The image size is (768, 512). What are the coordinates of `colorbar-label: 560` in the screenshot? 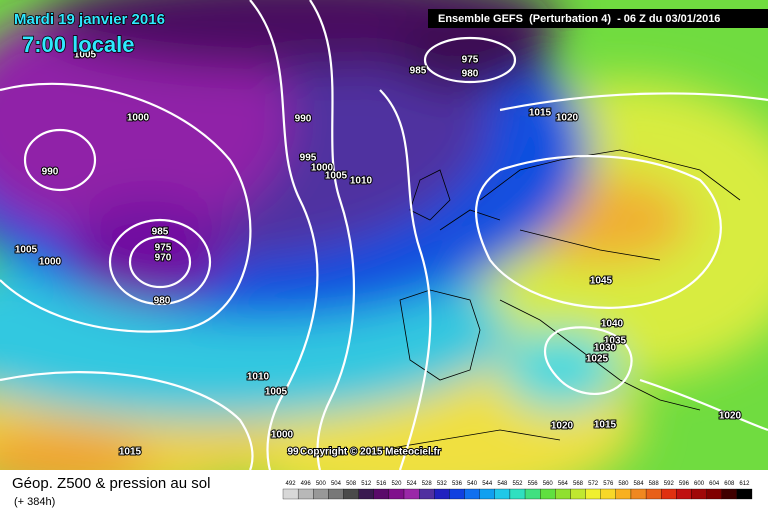 It's located at (548, 484).